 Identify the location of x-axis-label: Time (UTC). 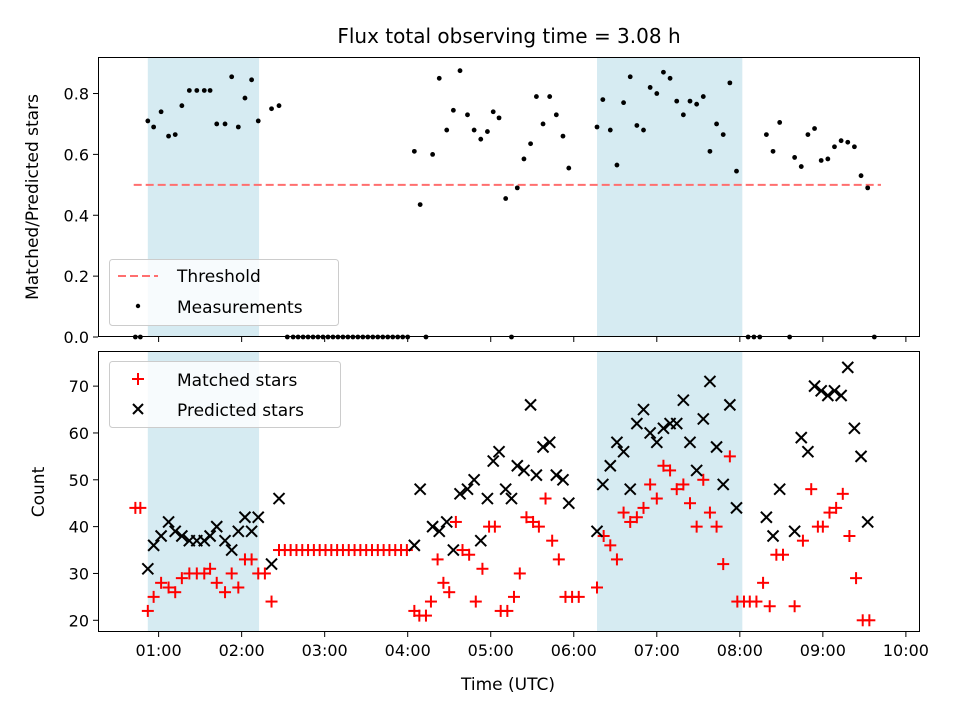
(507, 685).